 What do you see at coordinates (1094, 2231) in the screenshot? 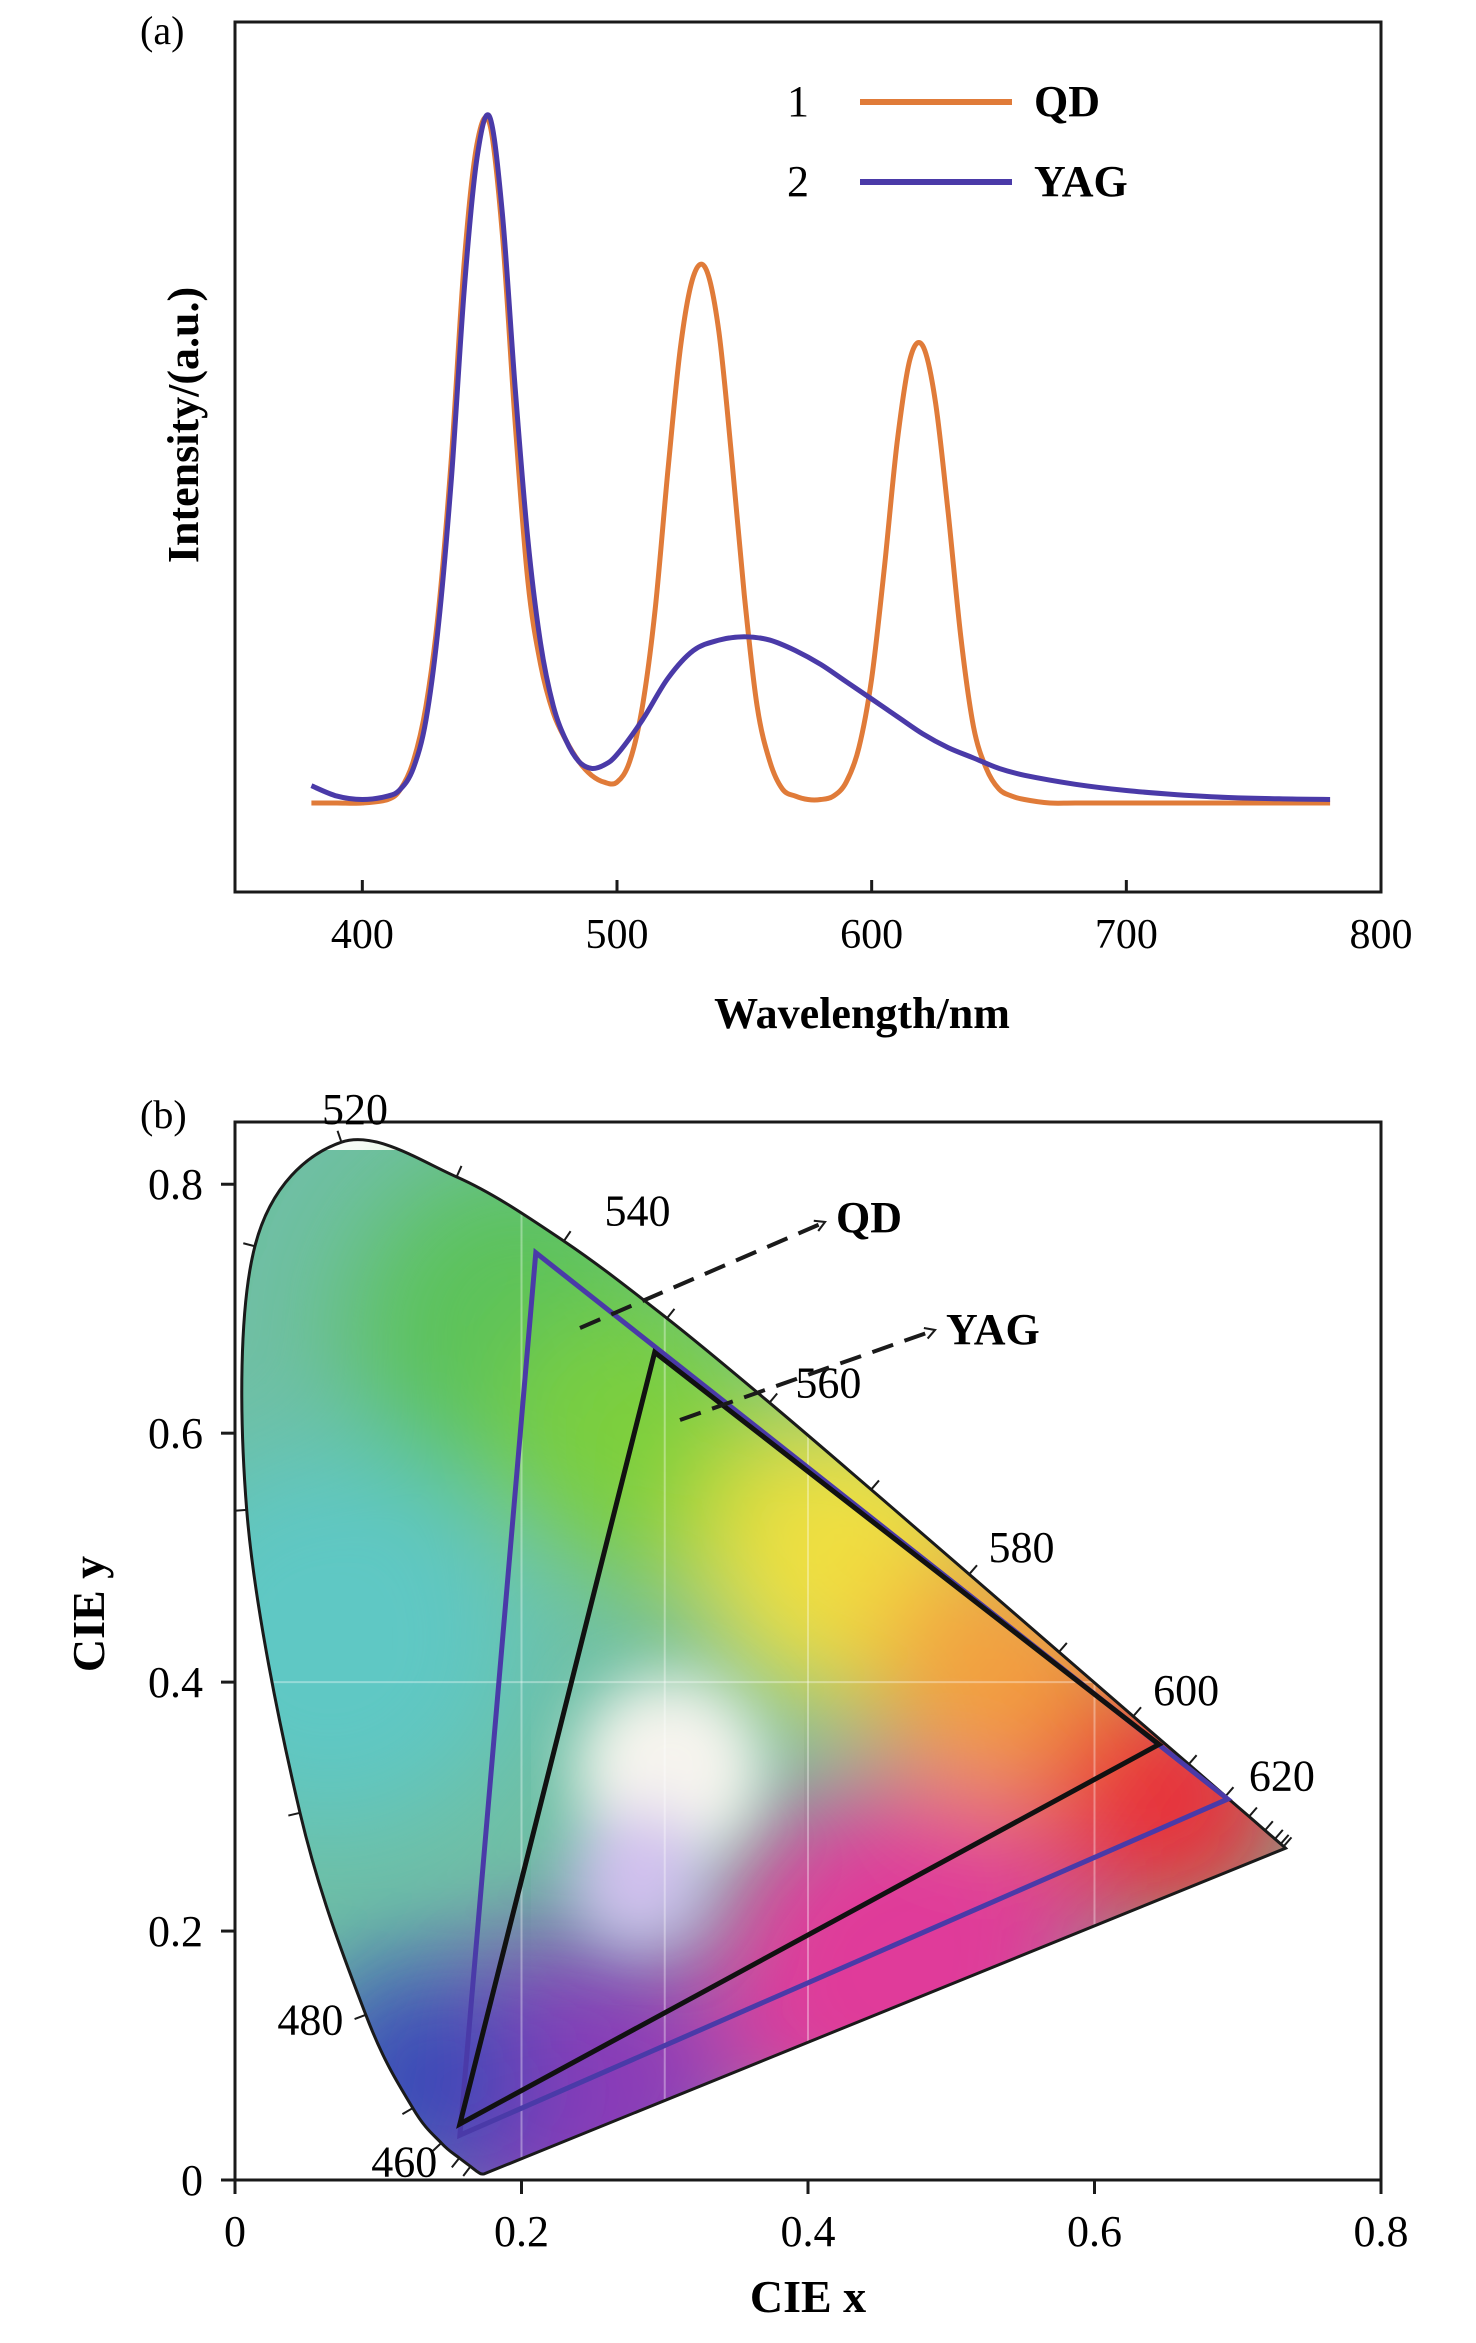
I see `cie-x-tick-label: 0.6` at bounding box center [1094, 2231].